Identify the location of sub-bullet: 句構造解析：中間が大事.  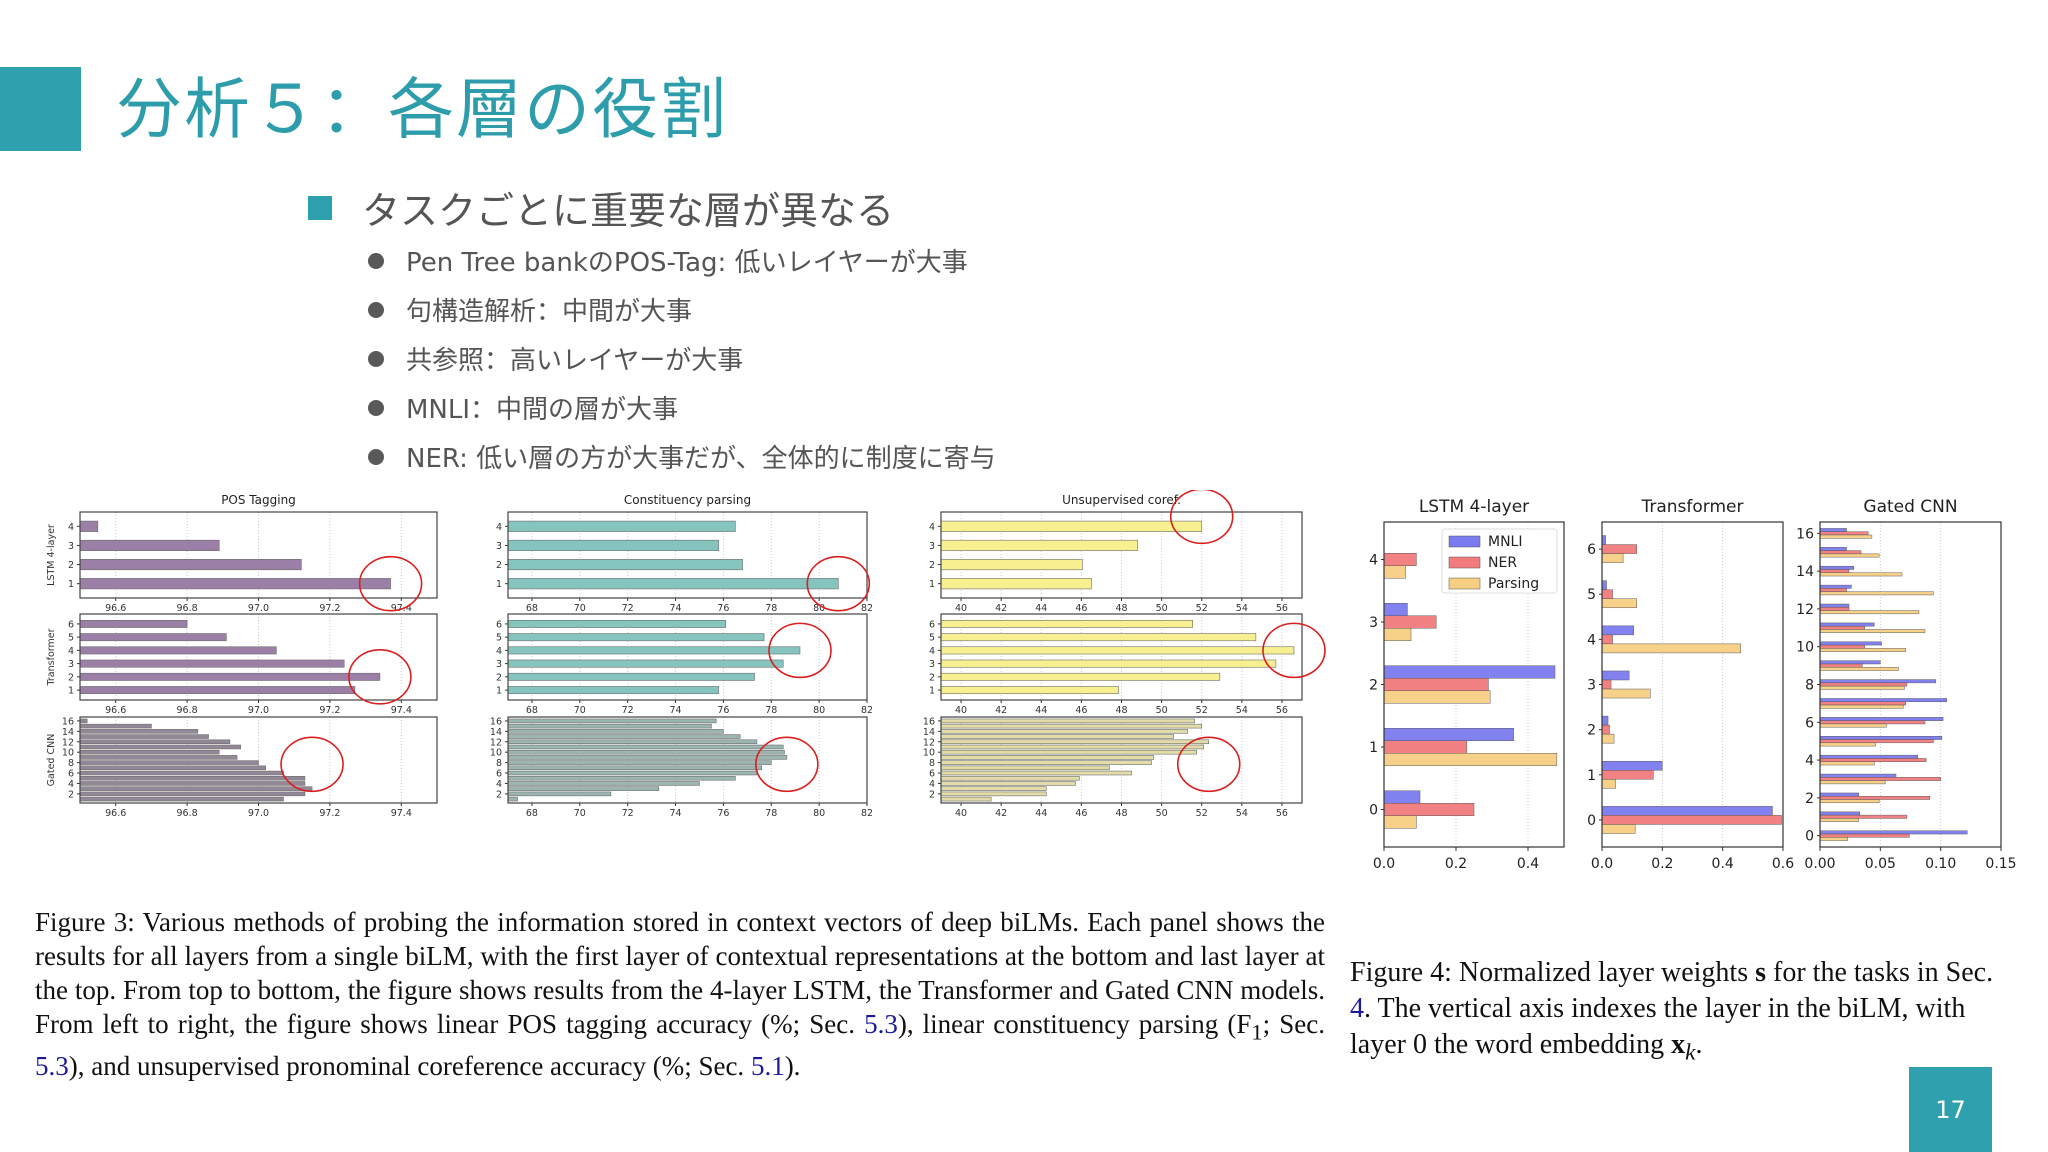
(682, 309).